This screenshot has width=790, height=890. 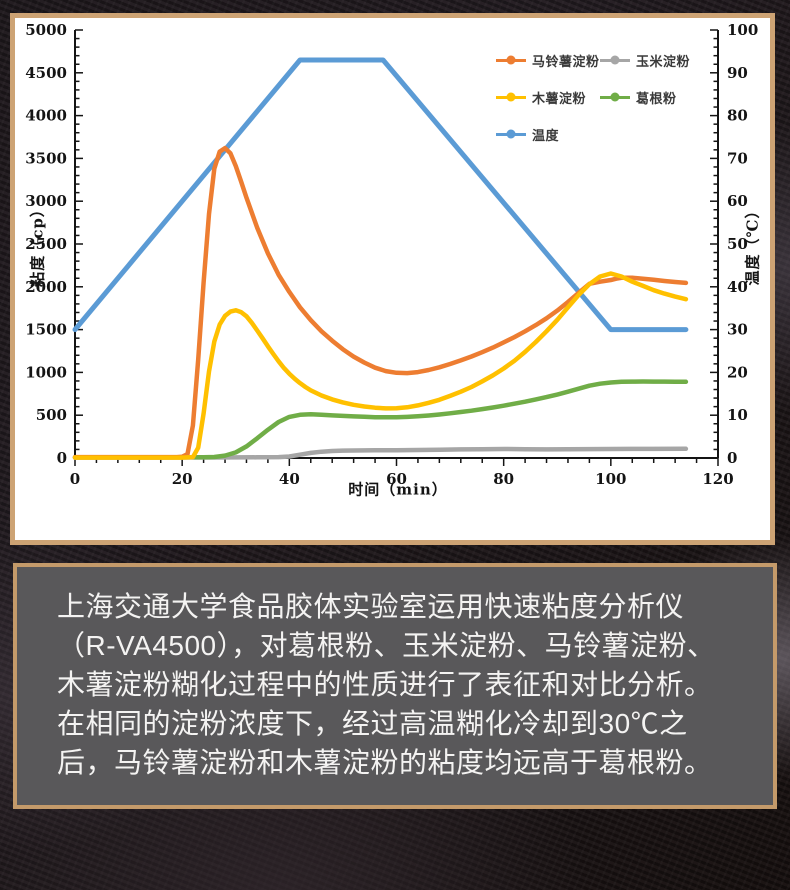 What do you see at coordinates (46, 158) in the screenshot?
I see `svg-text: 3500` at bounding box center [46, 158].